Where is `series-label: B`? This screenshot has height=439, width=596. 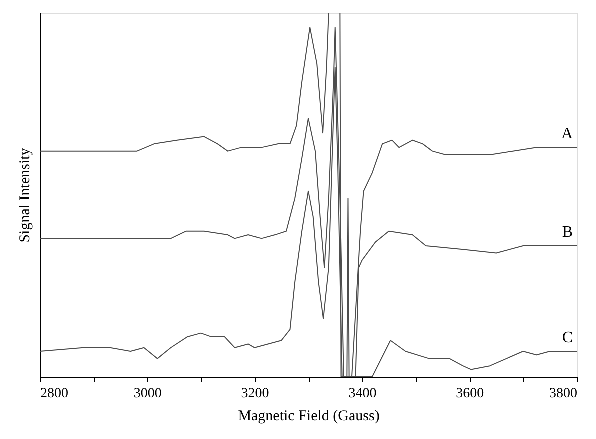 series-label: B is located at coordinates (567, 232).